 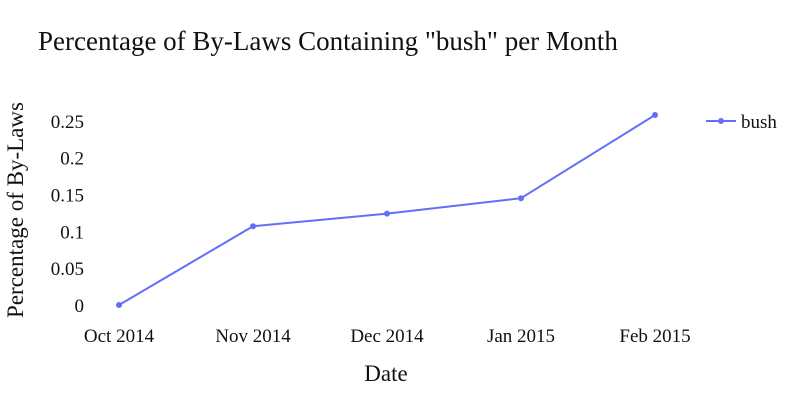 I want to click on x-axis-title: Date, so click(x=385, y=373).